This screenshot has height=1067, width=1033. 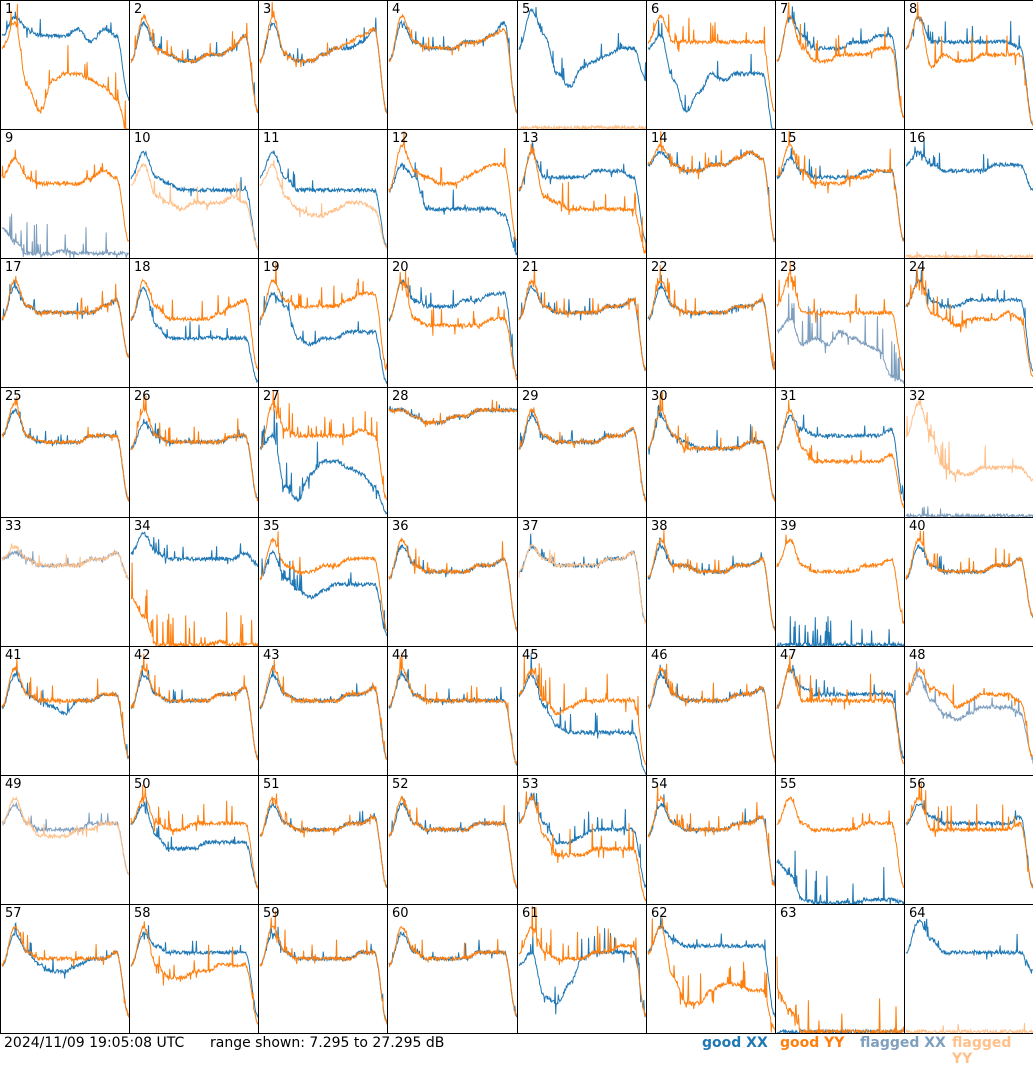 I want to click on panel-number: 62, so click(x=659, y=913).